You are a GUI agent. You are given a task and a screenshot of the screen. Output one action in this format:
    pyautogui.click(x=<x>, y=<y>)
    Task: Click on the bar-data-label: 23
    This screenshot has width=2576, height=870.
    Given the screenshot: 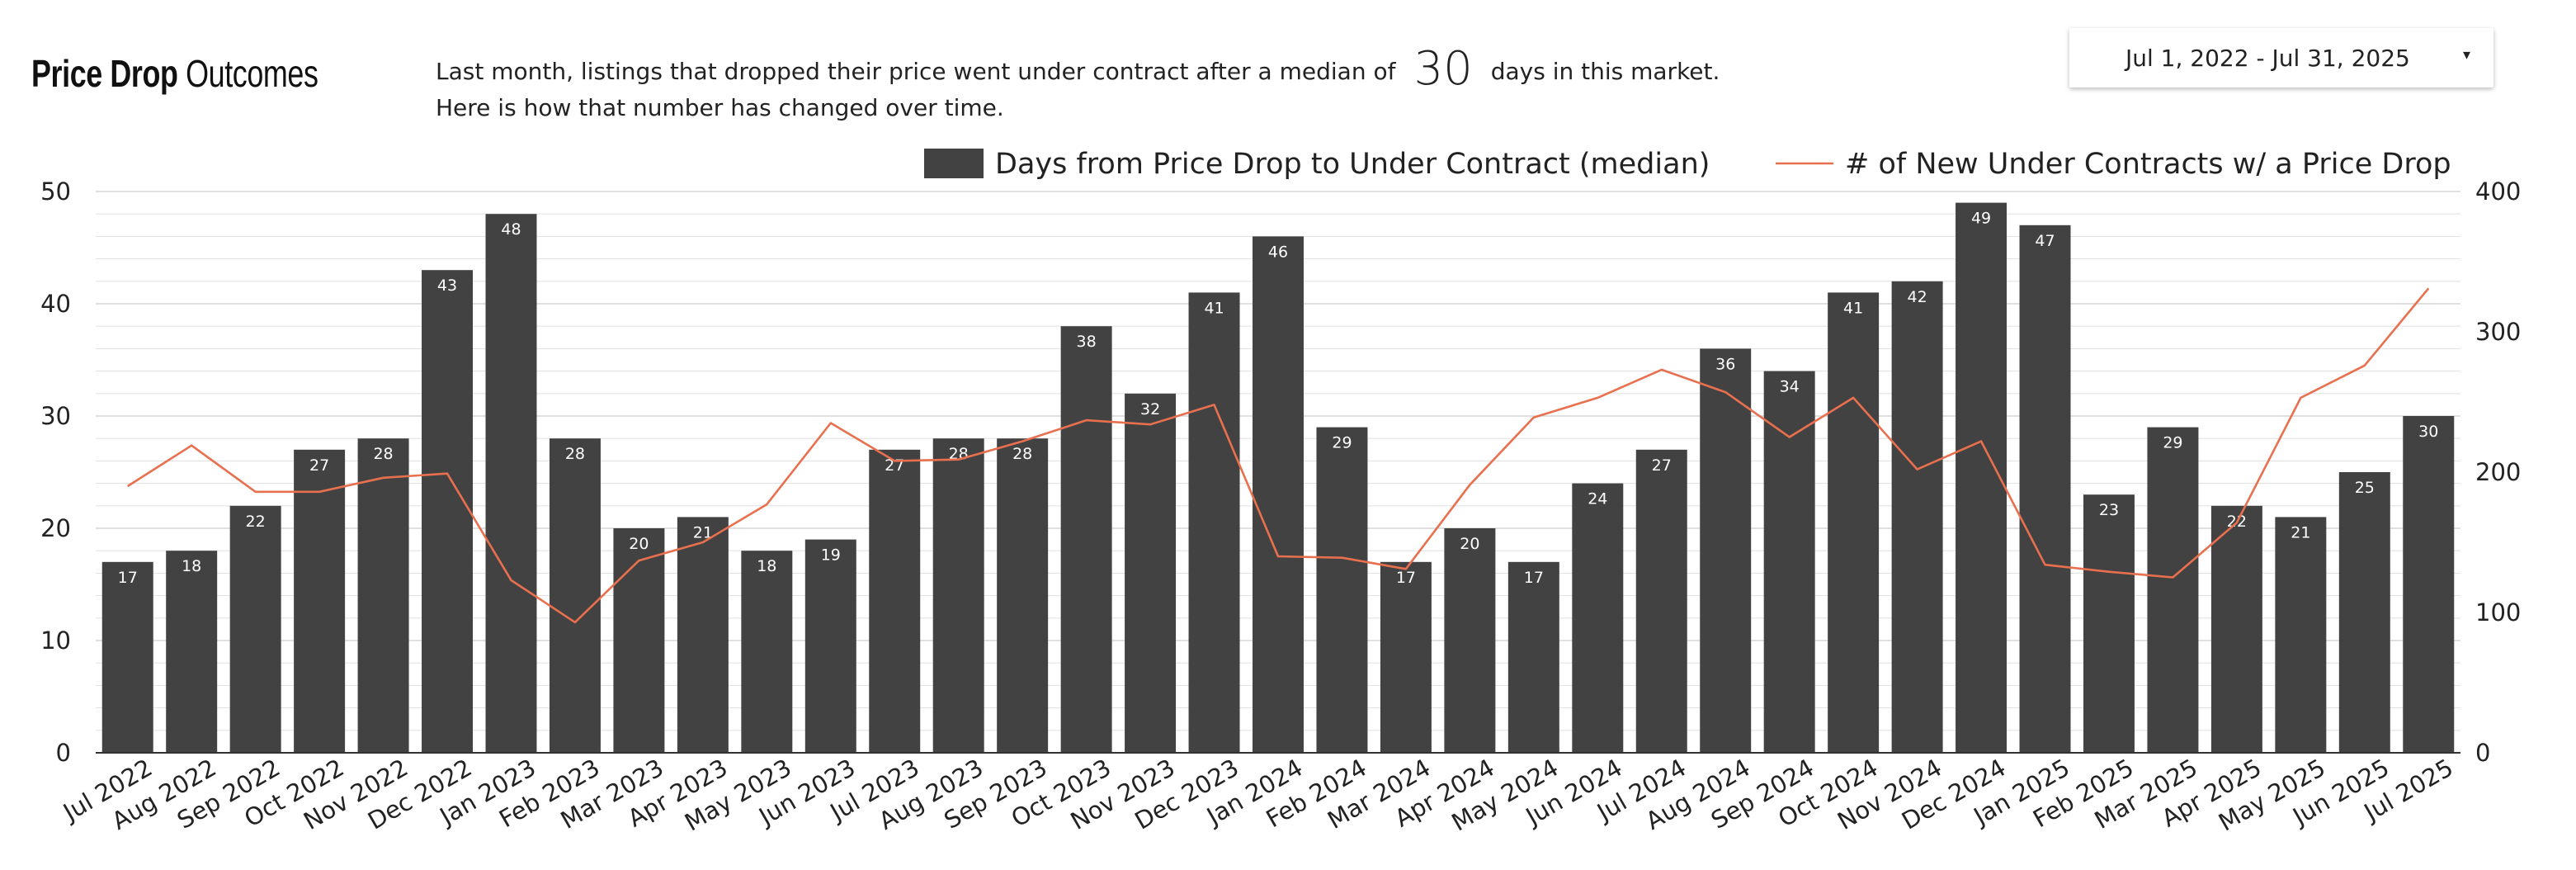 What is the action you would take?
    pyautogui.click(x=2109, y=510)
    